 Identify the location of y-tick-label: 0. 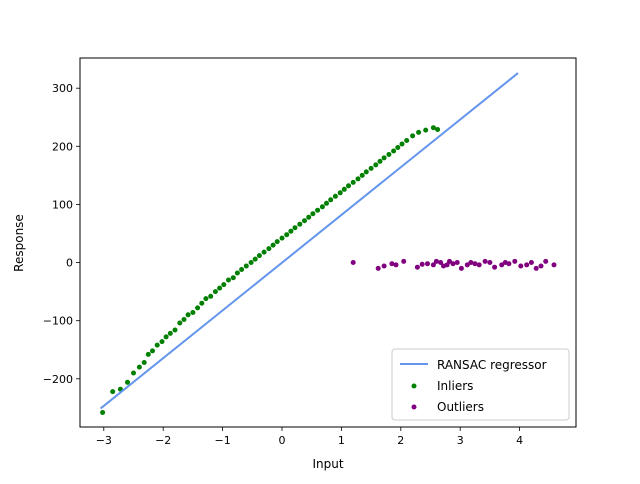
(69, 263).